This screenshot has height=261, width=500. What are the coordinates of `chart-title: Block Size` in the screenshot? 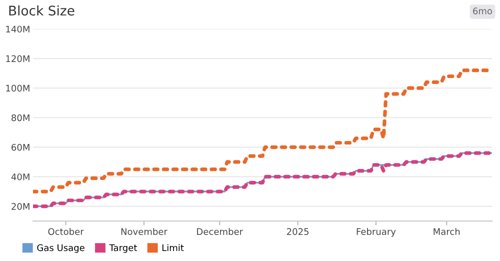 It's located at (41, 10).